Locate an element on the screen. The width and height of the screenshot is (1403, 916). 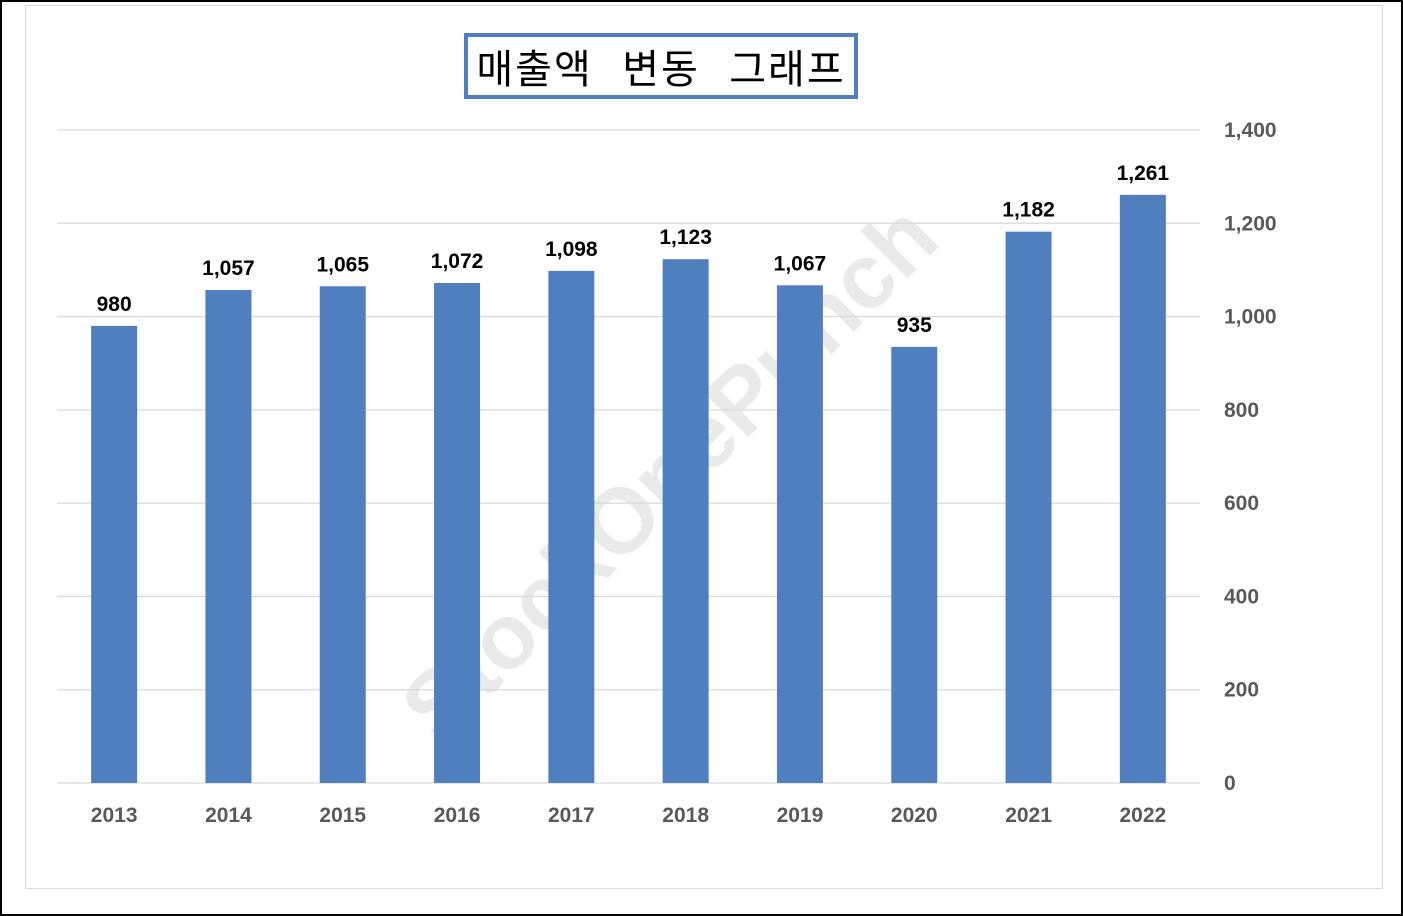
data-label: 980 is located at coordinates (114, 304).